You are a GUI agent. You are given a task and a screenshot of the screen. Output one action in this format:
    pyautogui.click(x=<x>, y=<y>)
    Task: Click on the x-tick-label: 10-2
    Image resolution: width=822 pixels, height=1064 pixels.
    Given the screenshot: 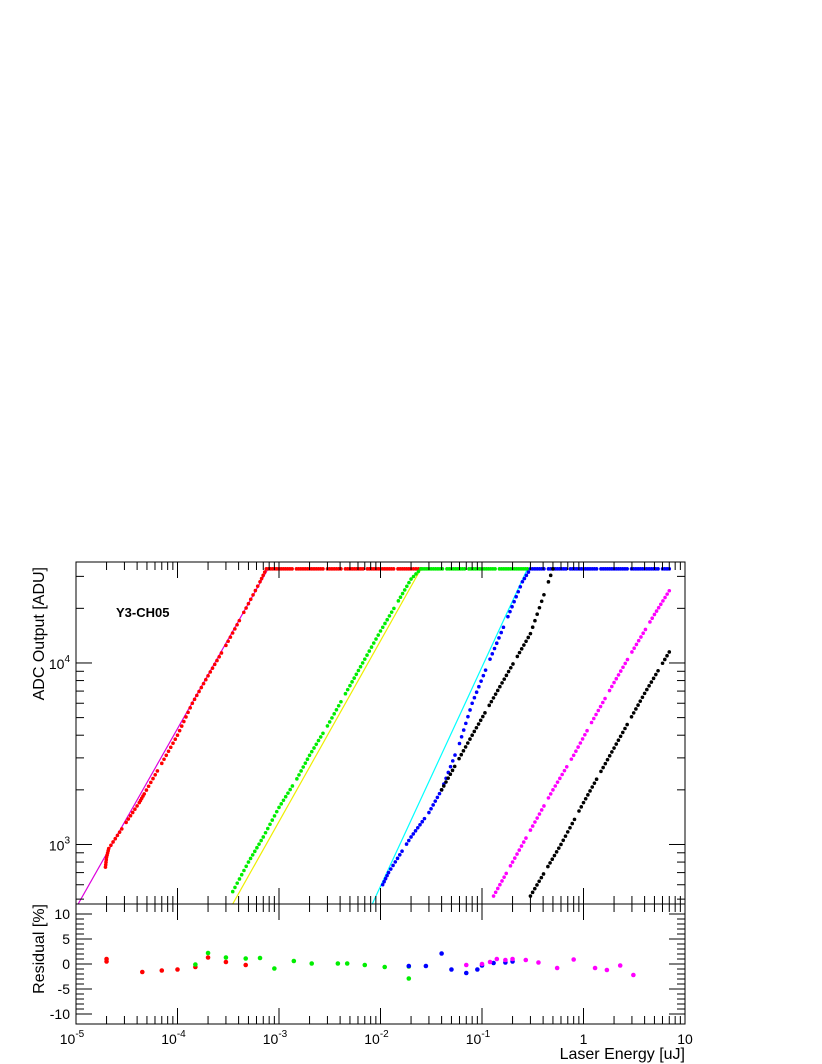 What is the action you would take?
    pyautogui.click(x=376, y=1038)
    